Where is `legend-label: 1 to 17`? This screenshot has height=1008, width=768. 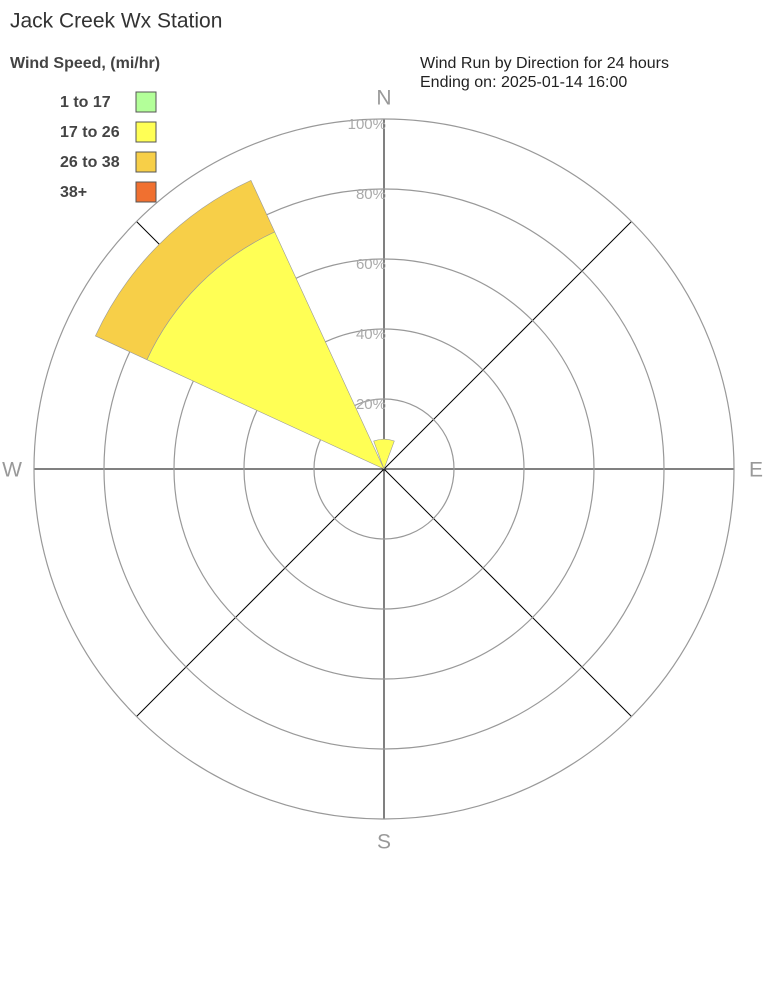 legend-label: 1 to 17 is located at coordinates (85, 102).